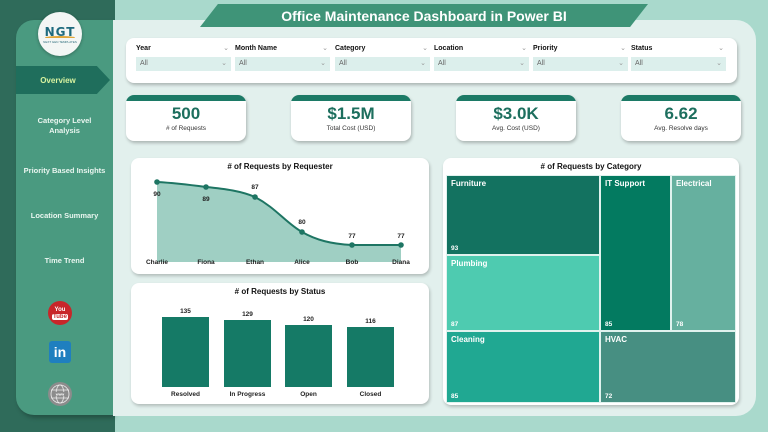  I want to click on kpi-value: 500, so click(186, 113).